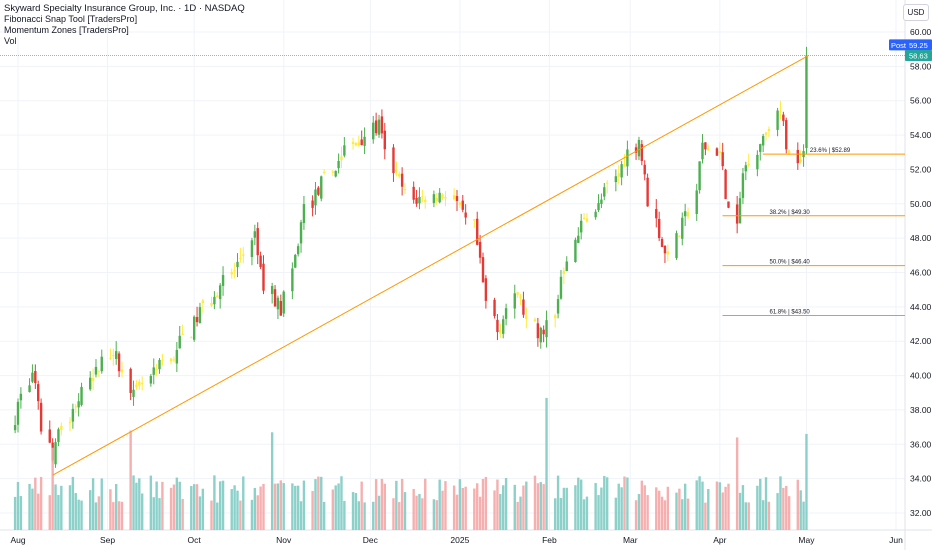 The image size is (932, 550). I want to click on indicator-volume: Vol, so click(10, 41).